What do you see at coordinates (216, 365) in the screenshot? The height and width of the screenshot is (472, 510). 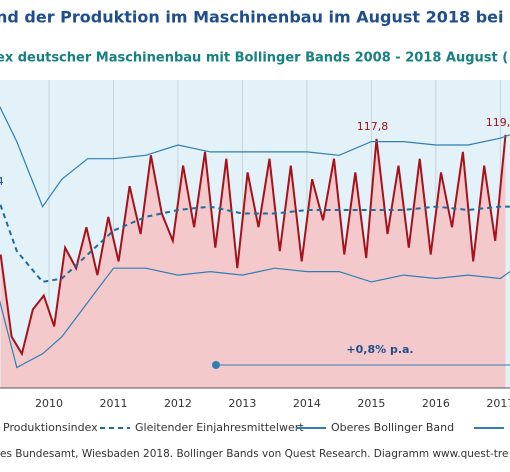 I see `trend-dot` at bounding box center [216, 365].